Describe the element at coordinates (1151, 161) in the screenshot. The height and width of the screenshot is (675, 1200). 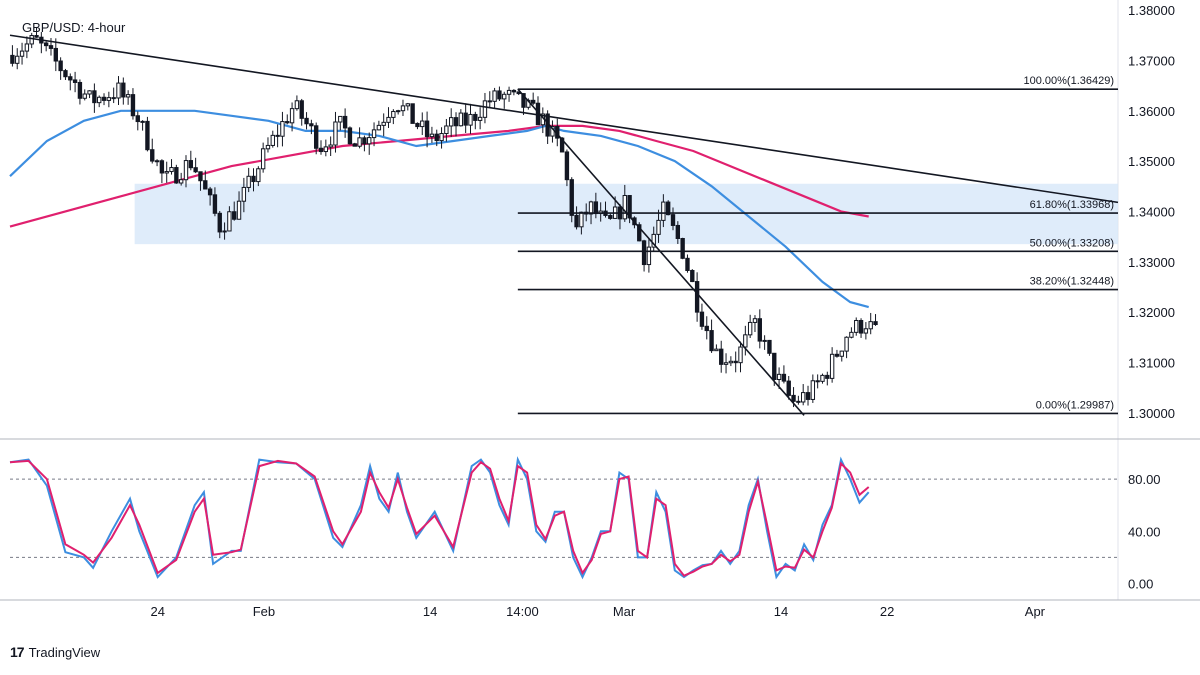
I see `price-axis-tick: 1.35000` at that location.